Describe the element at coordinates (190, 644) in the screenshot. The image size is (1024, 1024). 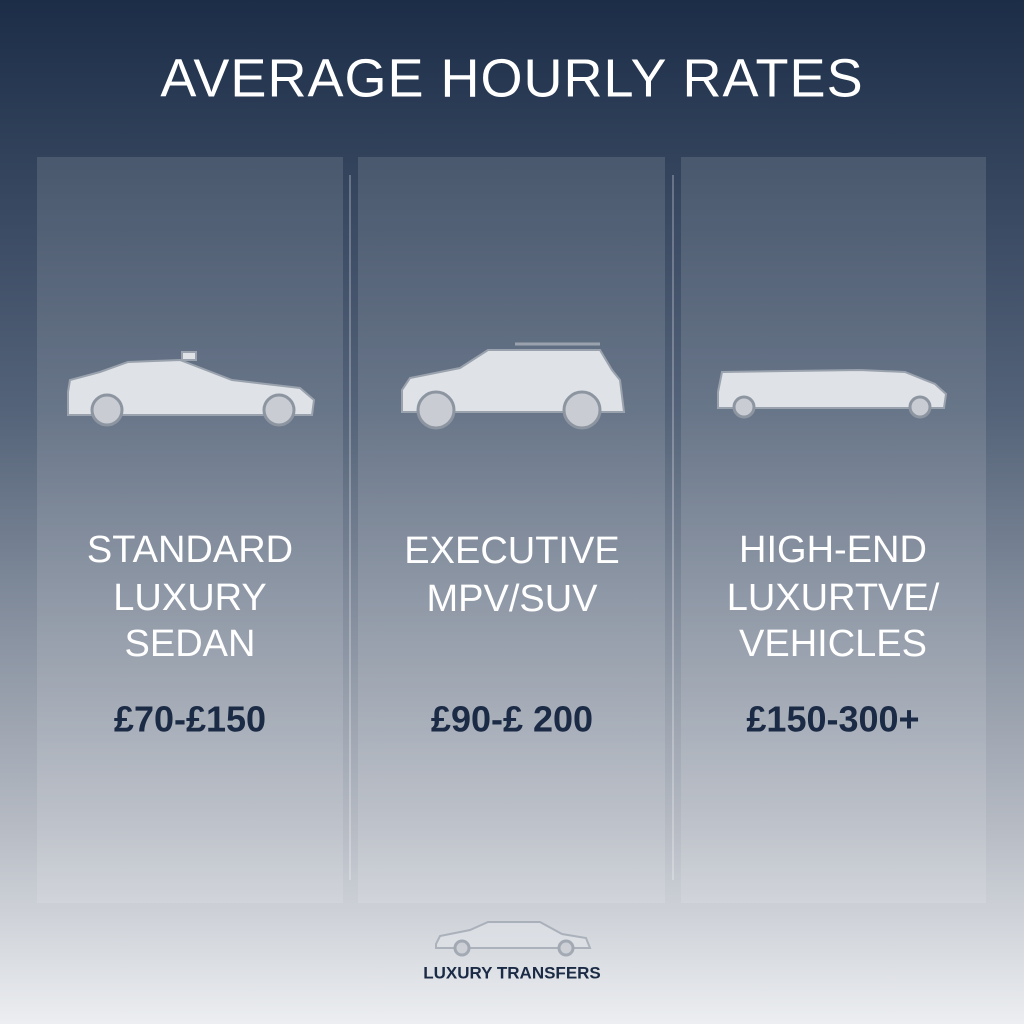
I see `card-label: SEDAN` at that location.